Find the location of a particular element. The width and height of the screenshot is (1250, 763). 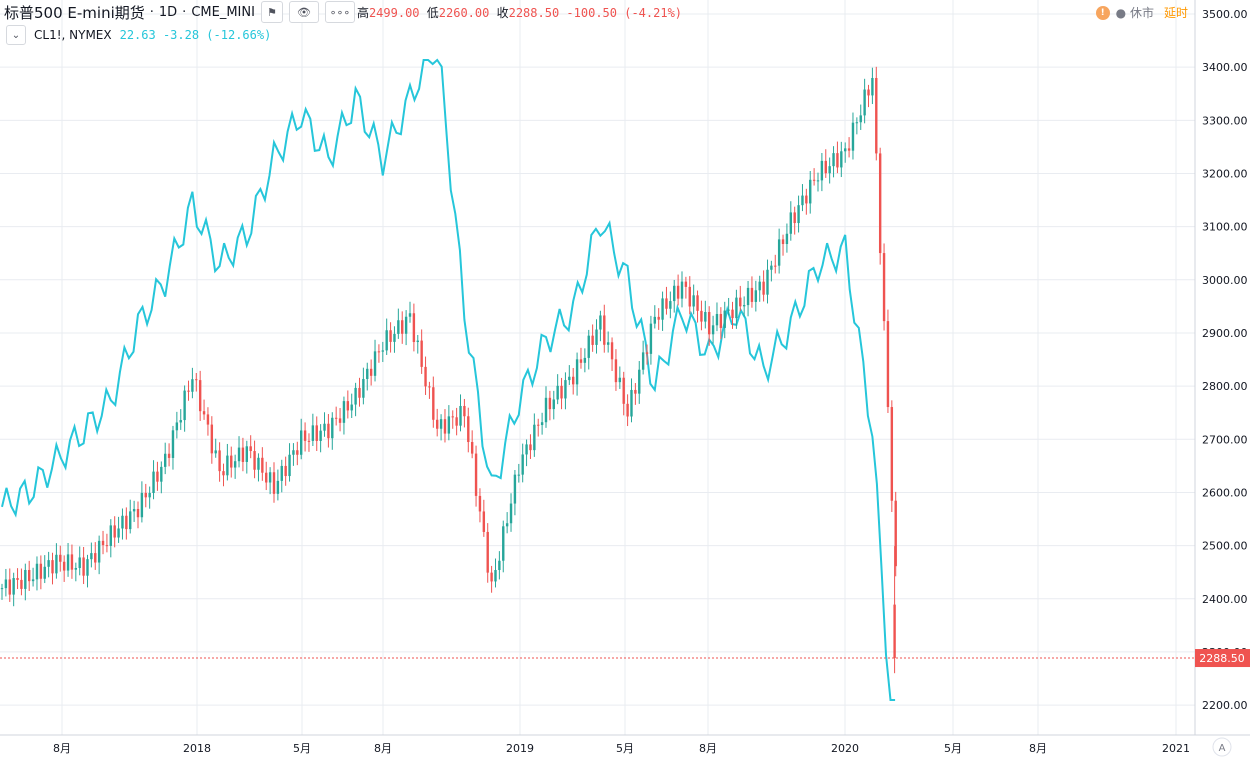

y-tick-label: 2200.00 is located at coordinates (1225, 705).